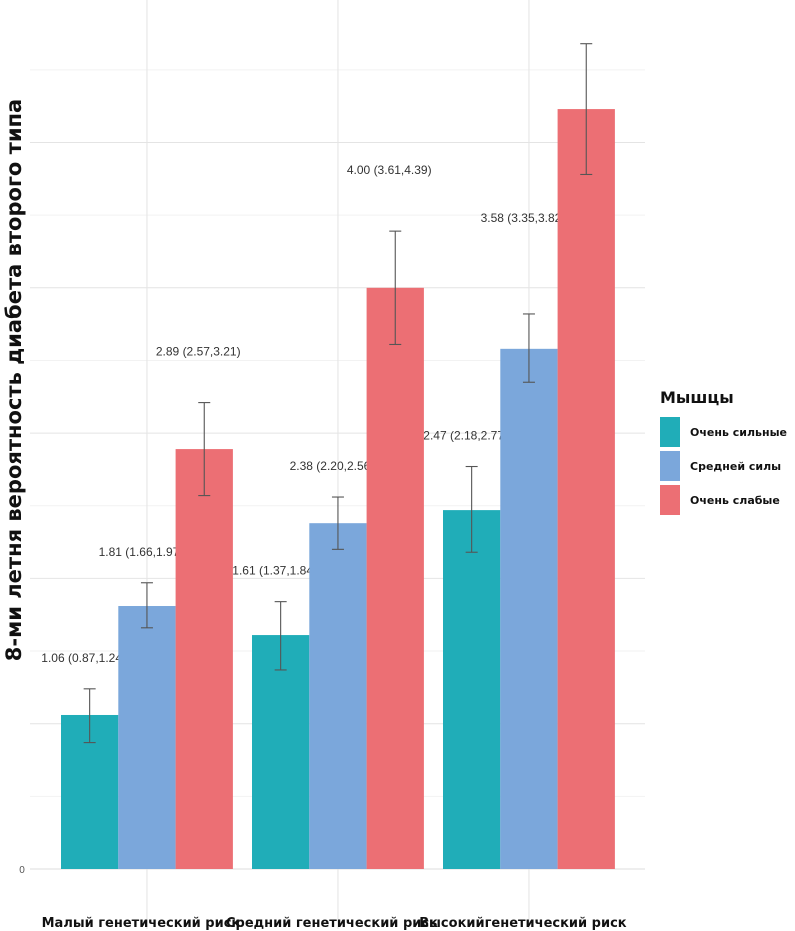 The image size is (795, 931). I want to click on x-tick-label: Средний генетический риск, so click(332, 923).